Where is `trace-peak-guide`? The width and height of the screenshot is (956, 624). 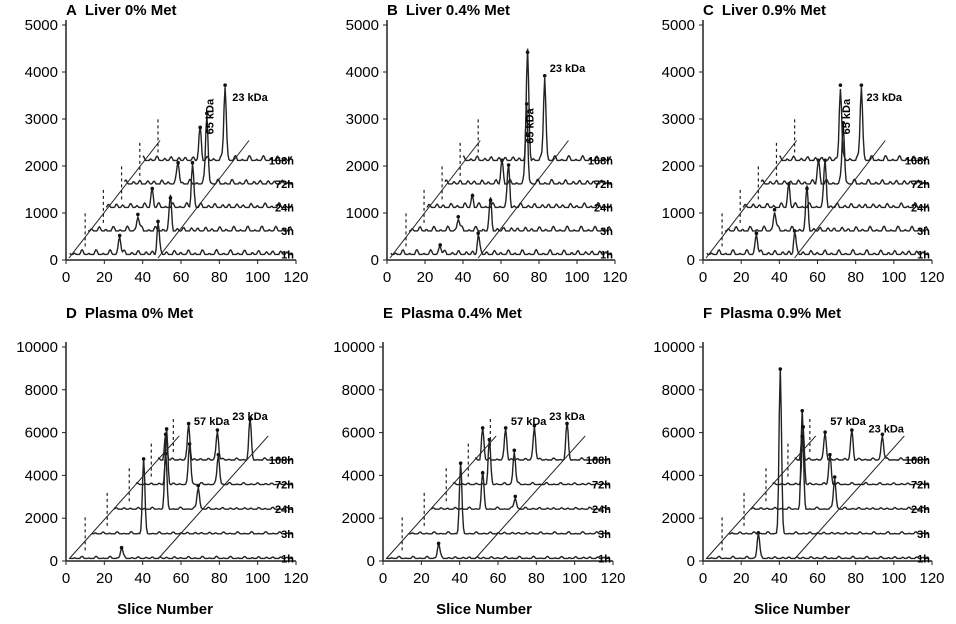 trace-peak-guide is located at coordinates (213, 497).